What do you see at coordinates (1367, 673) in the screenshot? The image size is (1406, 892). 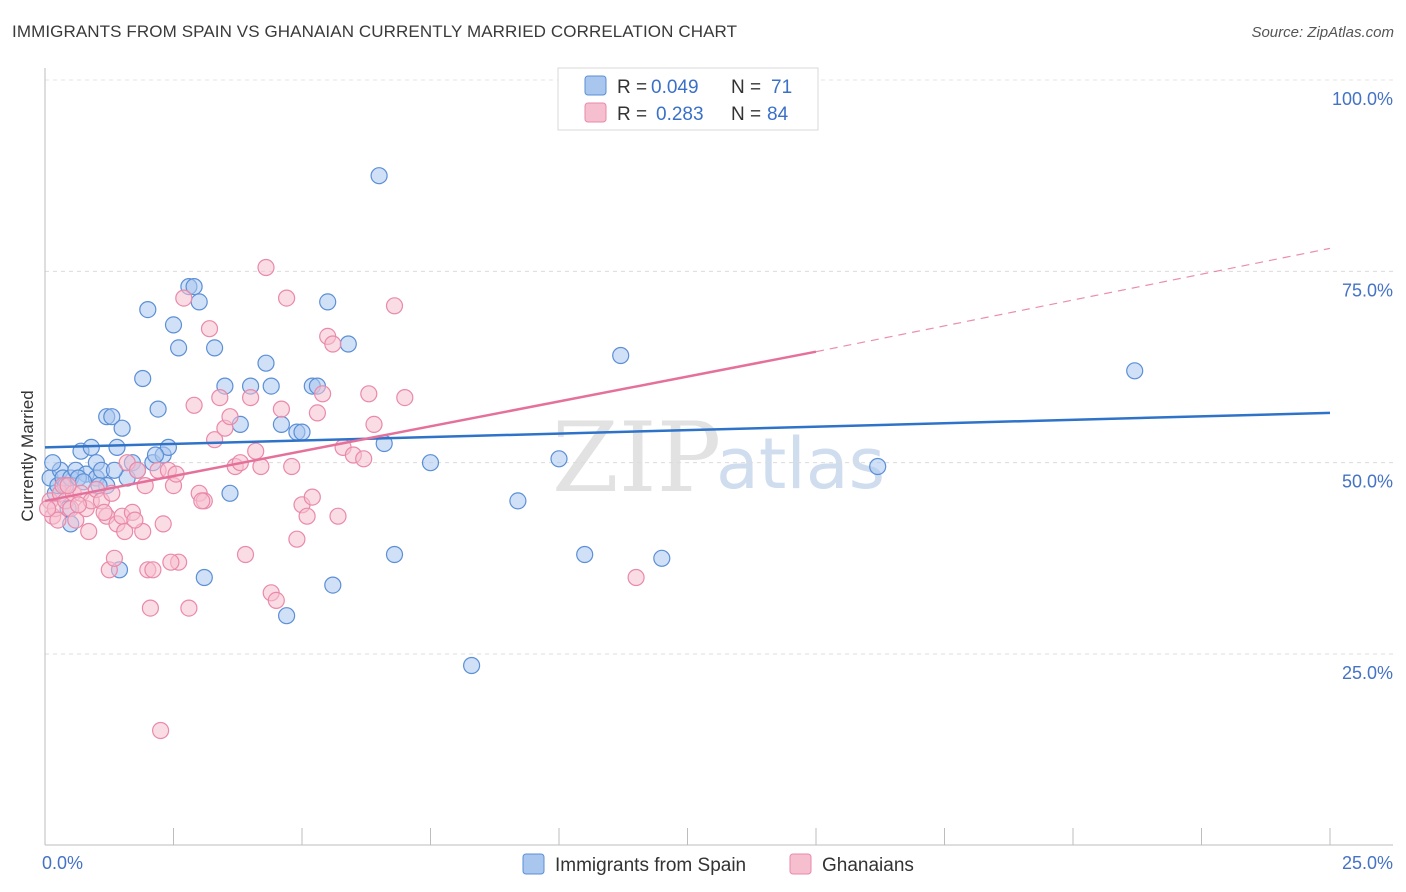 I see `y-tick-label-25: 25.0%` at bounding box center [1367, 673].